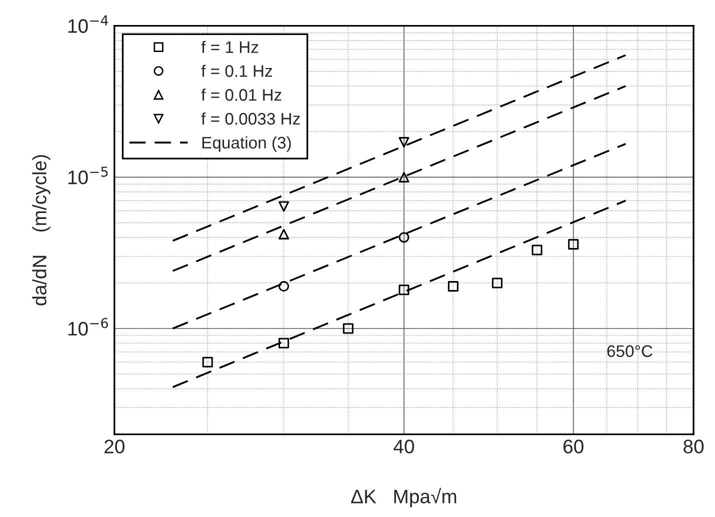 The image size is (715, 517). What do you see at coordinates (629, 351) in the screenshot?
I see `annotation: 650°C` at bounding box center [629, 351].